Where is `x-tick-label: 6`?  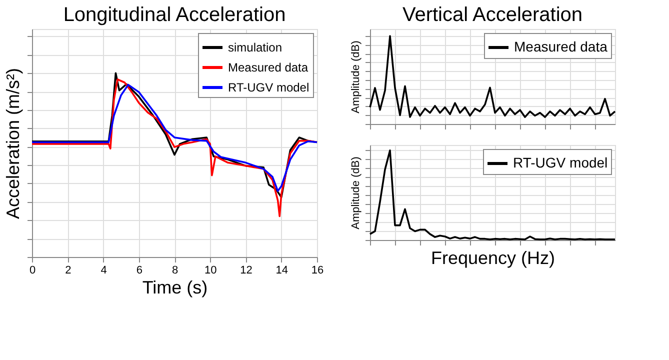 x-tick-label: 6 is located at coordinates (139, 270).